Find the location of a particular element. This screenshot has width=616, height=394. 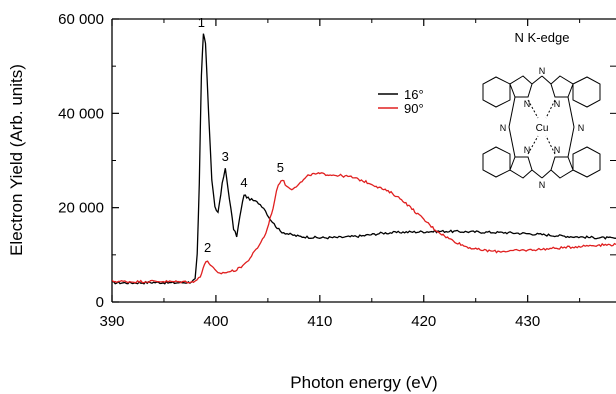

inset-molecule: N K-edge Cu N N is located at coordinates (541, 110).